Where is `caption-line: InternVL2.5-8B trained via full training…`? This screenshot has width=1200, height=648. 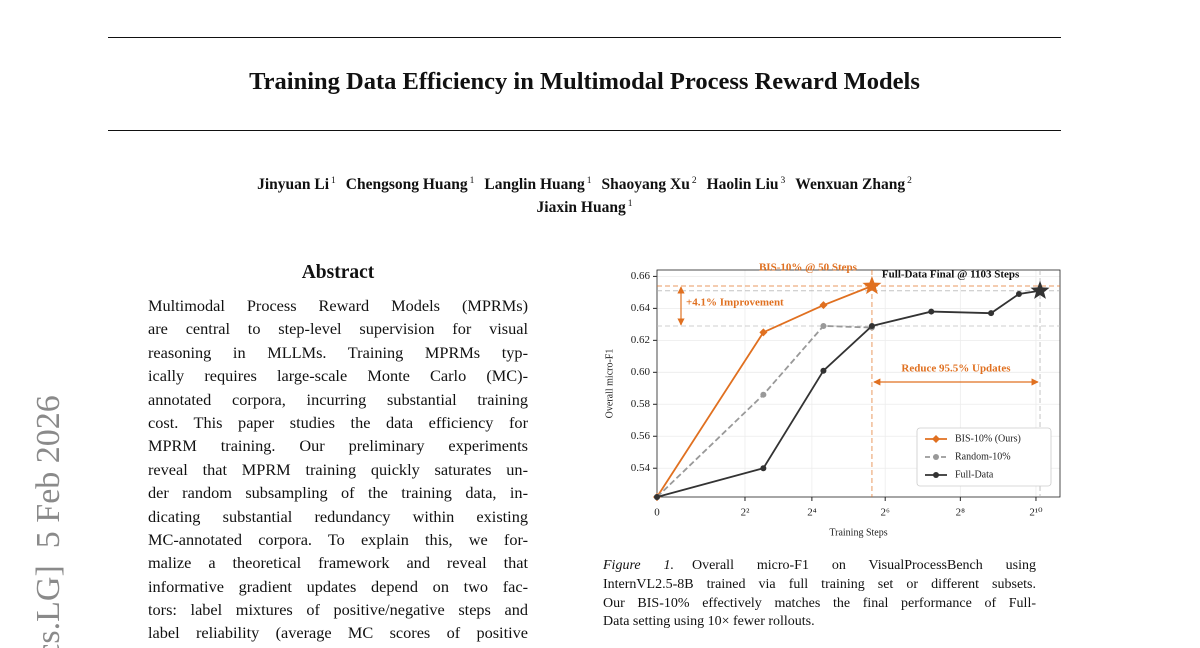
caption-line: InternVL2.5-8B trained via full training… is located at coordinates (819, 585).